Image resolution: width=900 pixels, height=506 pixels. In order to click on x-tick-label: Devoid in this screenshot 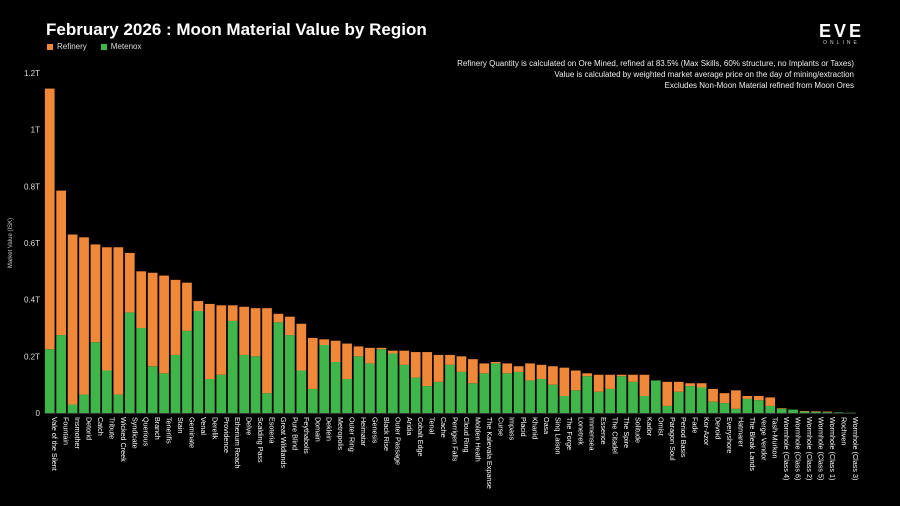, I will do `click(718, 428)`.